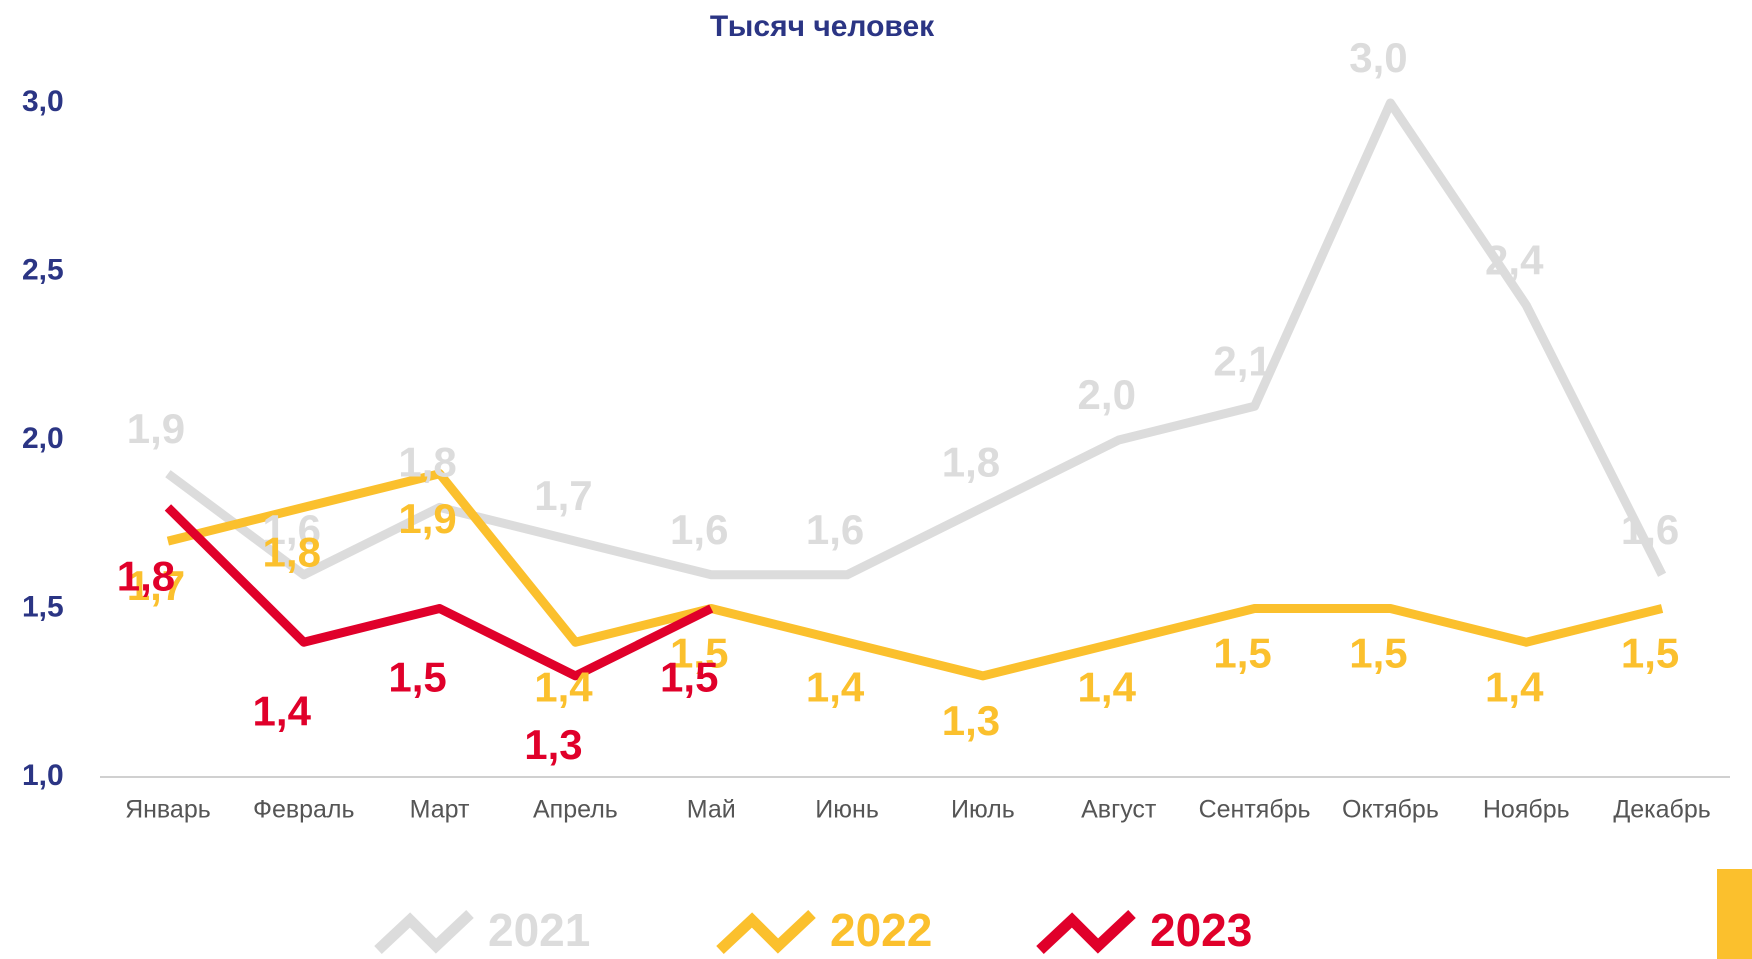 The height and width of the screenshot is (959, 1752). I want to click on data-label: 2,0, so click(1107, 394).